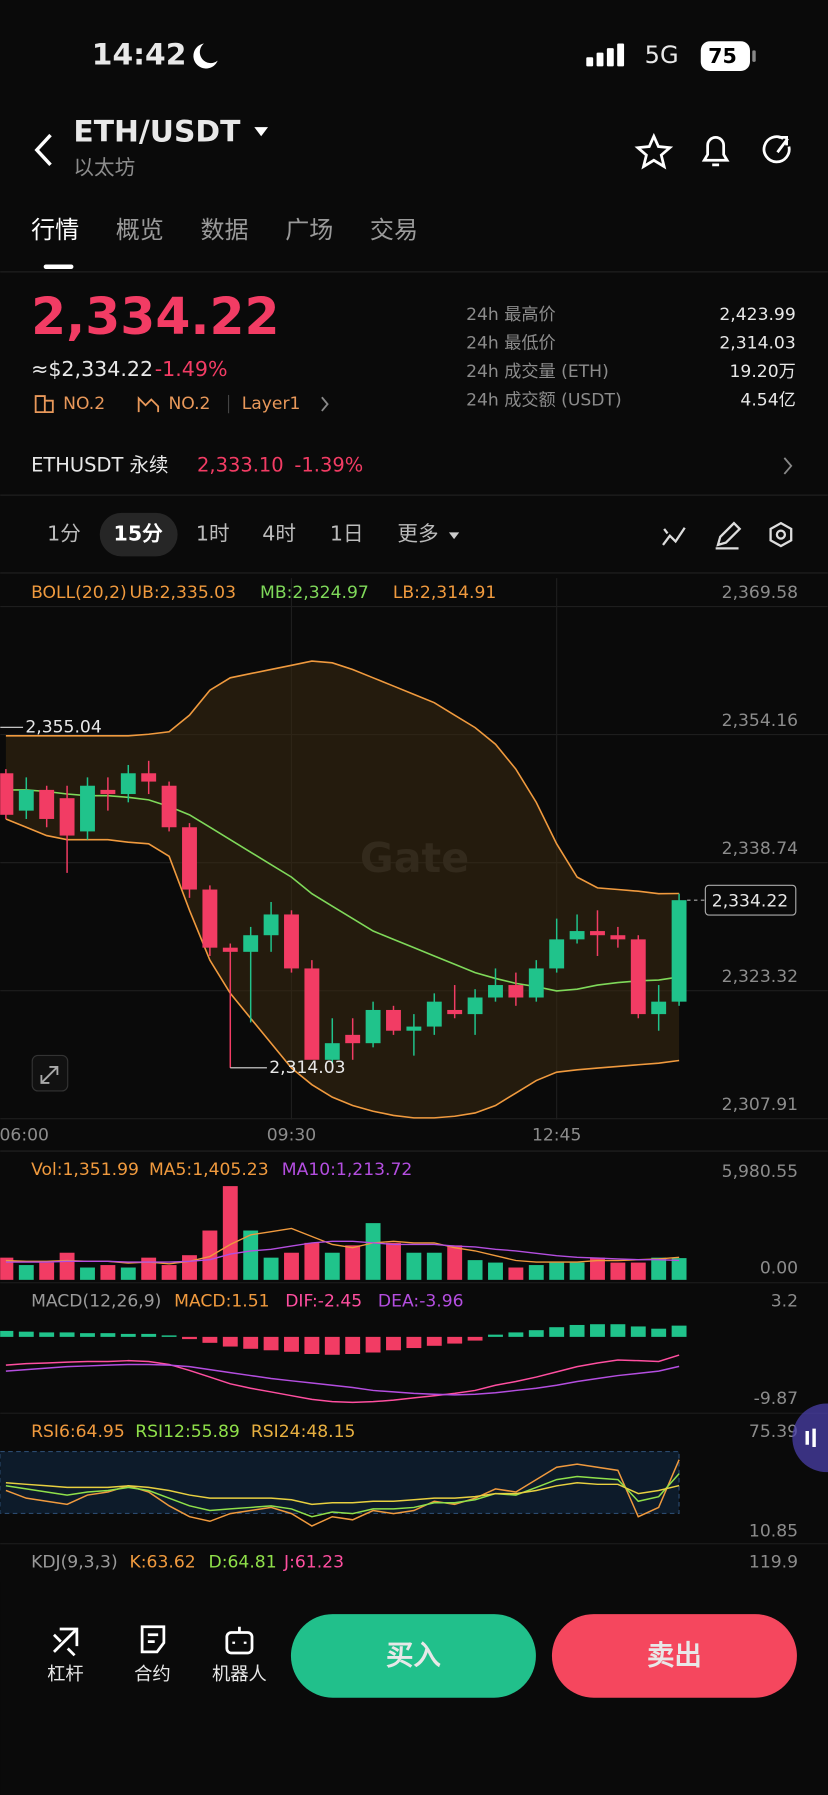 The image size is (828, 1795). What do you see at coordinates (84, 404) in the screenshot?
I see `rank-market-cap: NO.2` at bounding box center [84, 404].